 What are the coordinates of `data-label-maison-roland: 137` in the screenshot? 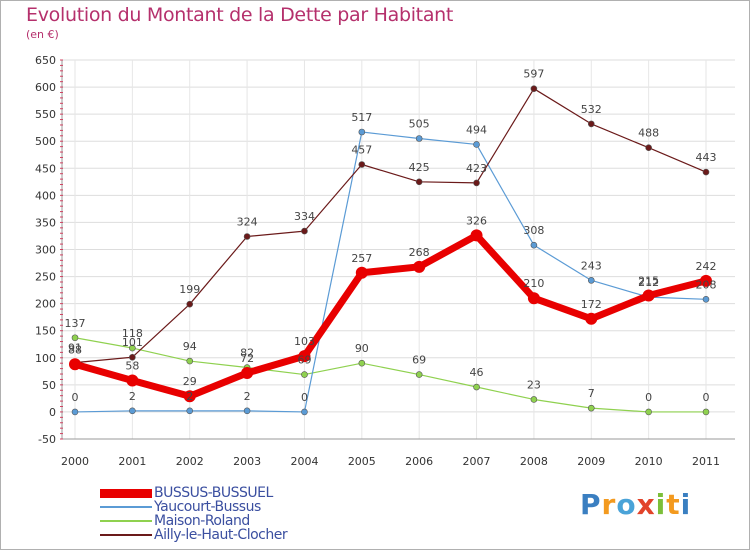 It's located at (75, 323).